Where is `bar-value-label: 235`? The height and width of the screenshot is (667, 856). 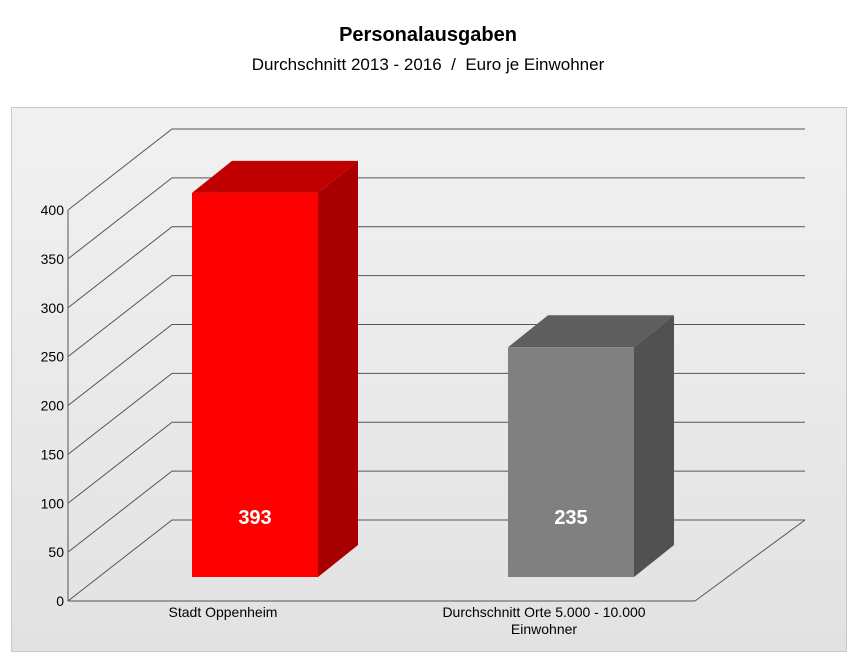
bar-value-label: 235 is located at coordinates (570, 518).